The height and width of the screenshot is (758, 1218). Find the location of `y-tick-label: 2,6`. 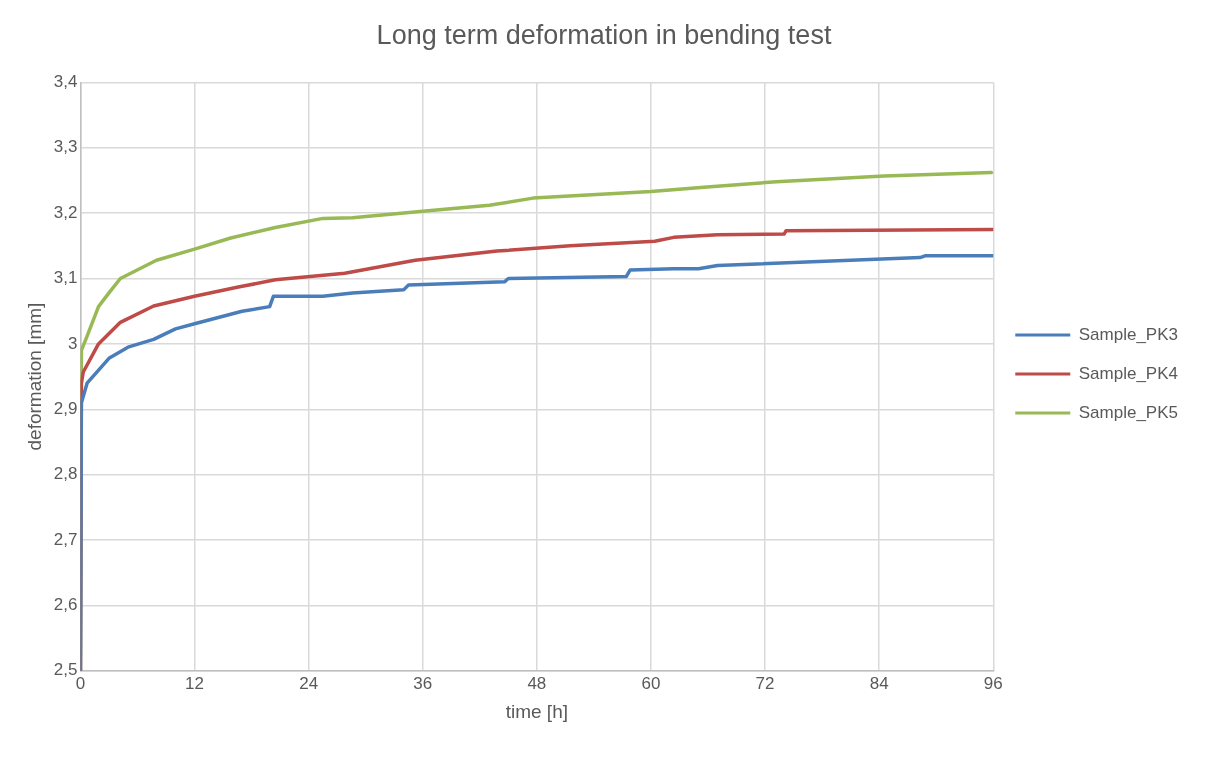

y-tick-label: 2,6 is located at coordinates (65, 605).